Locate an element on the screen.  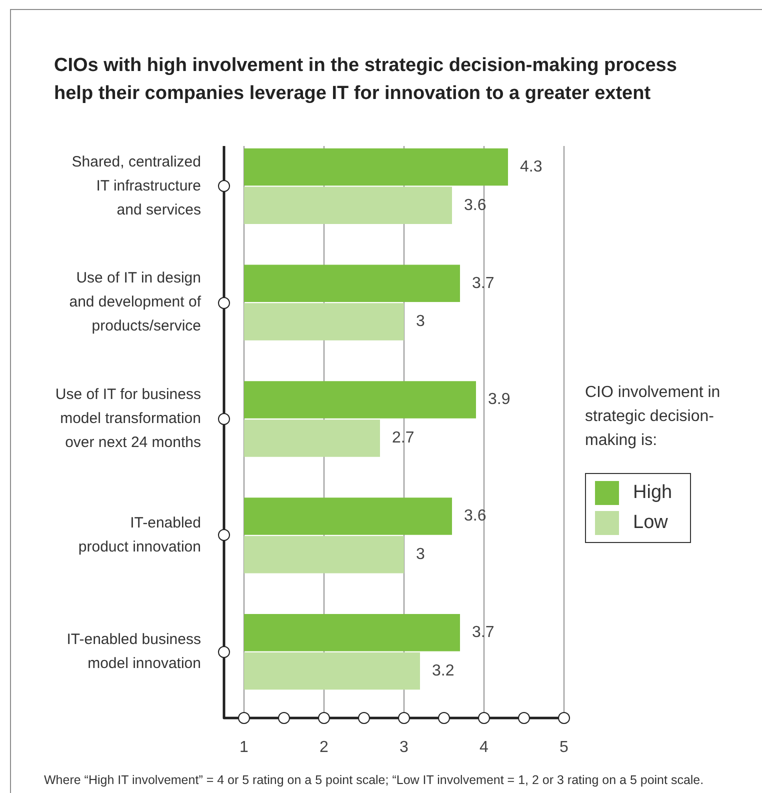
y-tick-label: Shared, centralized IT infrastructure and services is located at coordinates (136, 185).